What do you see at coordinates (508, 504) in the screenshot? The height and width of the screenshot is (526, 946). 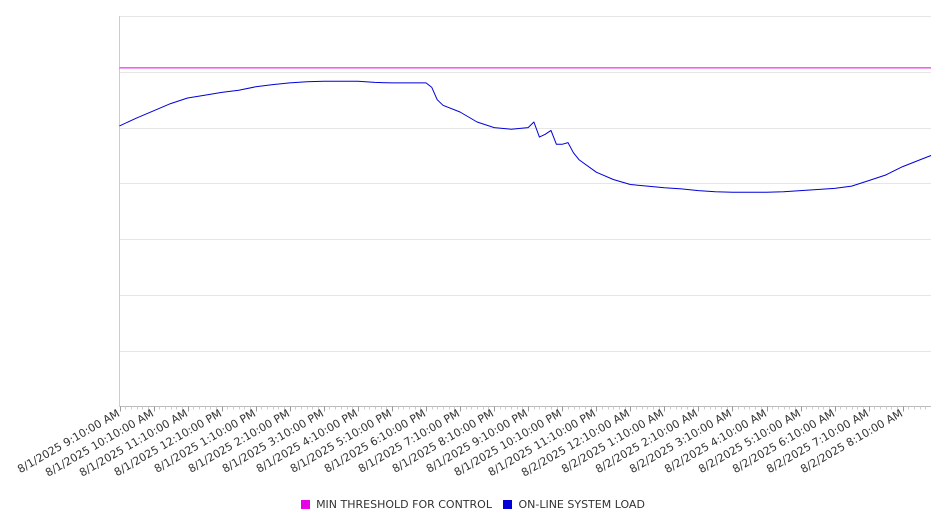 I see `legend-swatch-system-load` at bounding box center [508, 504].